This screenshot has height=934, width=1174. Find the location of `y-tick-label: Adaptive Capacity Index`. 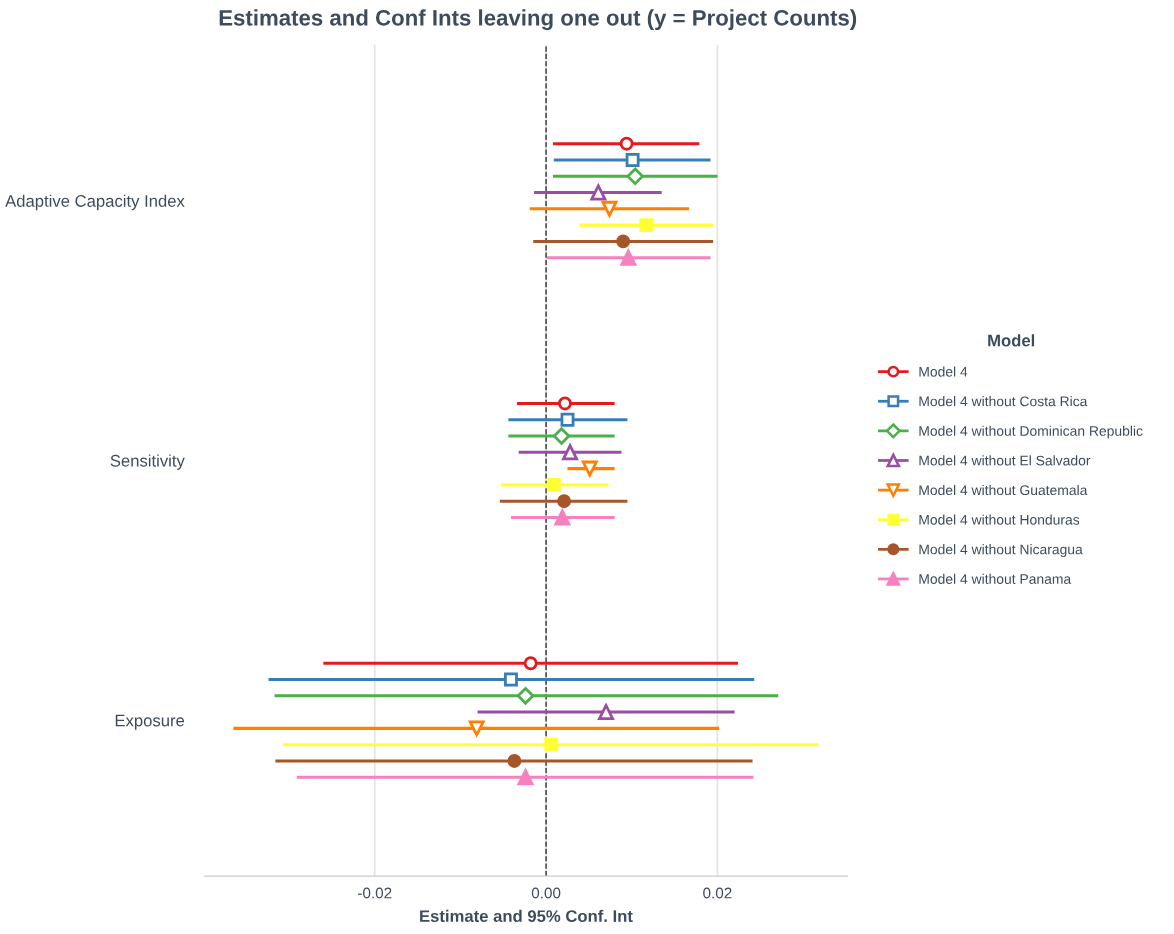

y-tick-label: Adaptive Capacity Index is located at coordinates (95, 202).